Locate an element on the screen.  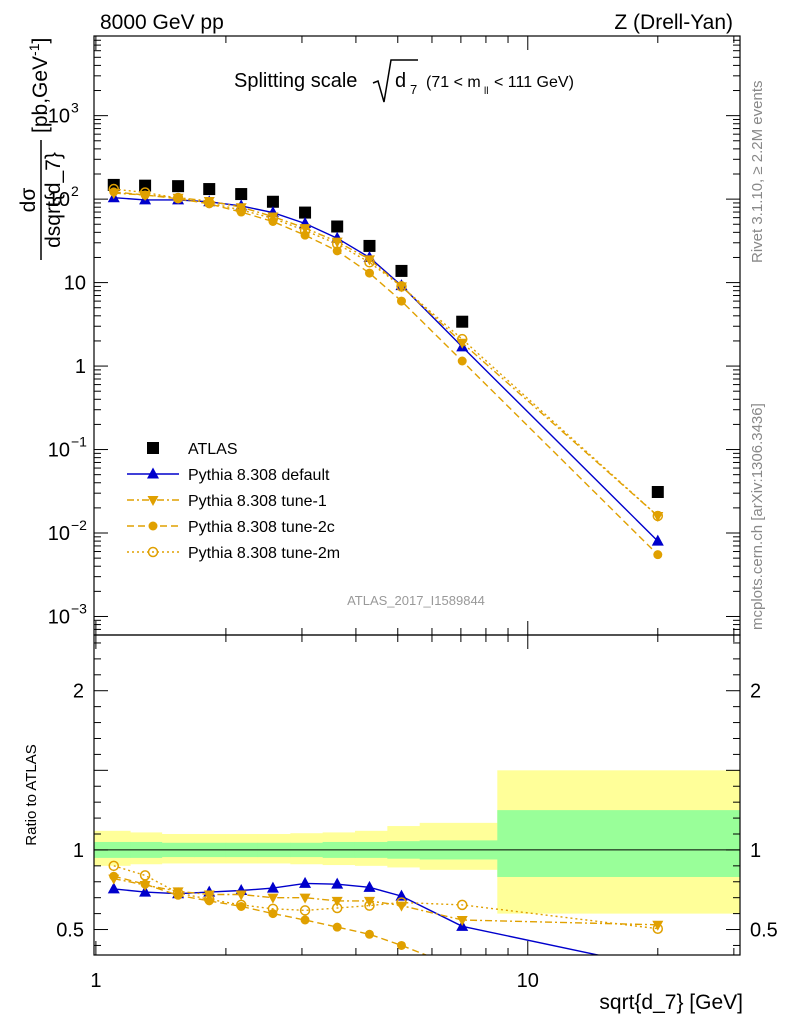
header-left: 8000 GeV pp is located at coordinates (162, 22).